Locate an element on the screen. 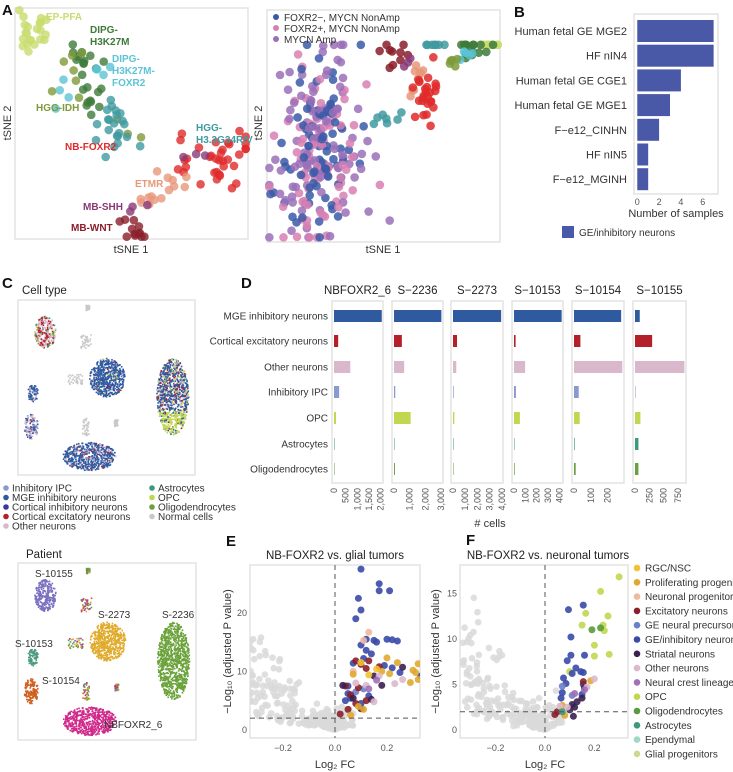 Image resolution: width=733 pixels, height=772 pixels. bar is located at coordinates (643, 179).